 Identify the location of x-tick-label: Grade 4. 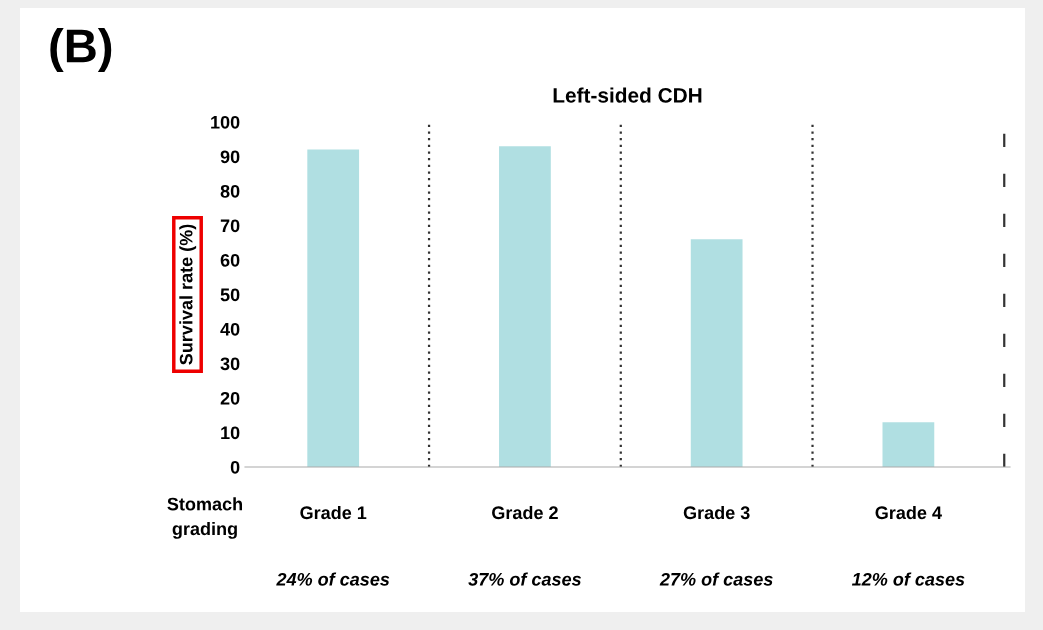
(908, 512).